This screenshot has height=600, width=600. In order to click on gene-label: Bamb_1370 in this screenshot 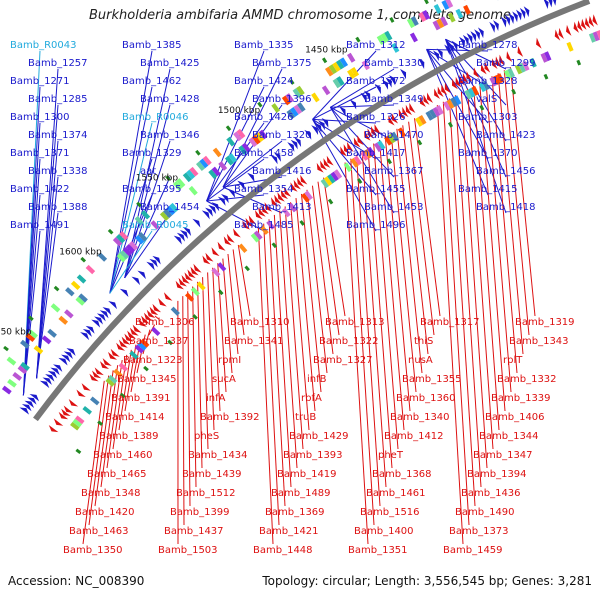, I will do `click(488, 153)`.